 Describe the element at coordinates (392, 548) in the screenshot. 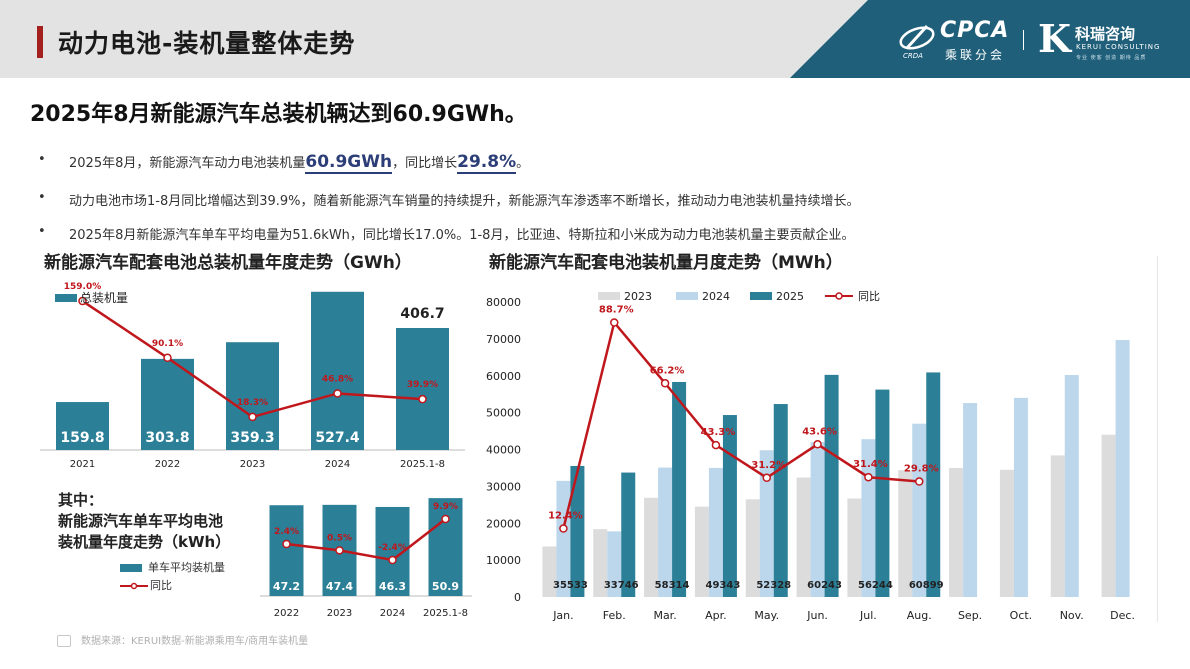

I see `growth-label: -2.4%` at that location.